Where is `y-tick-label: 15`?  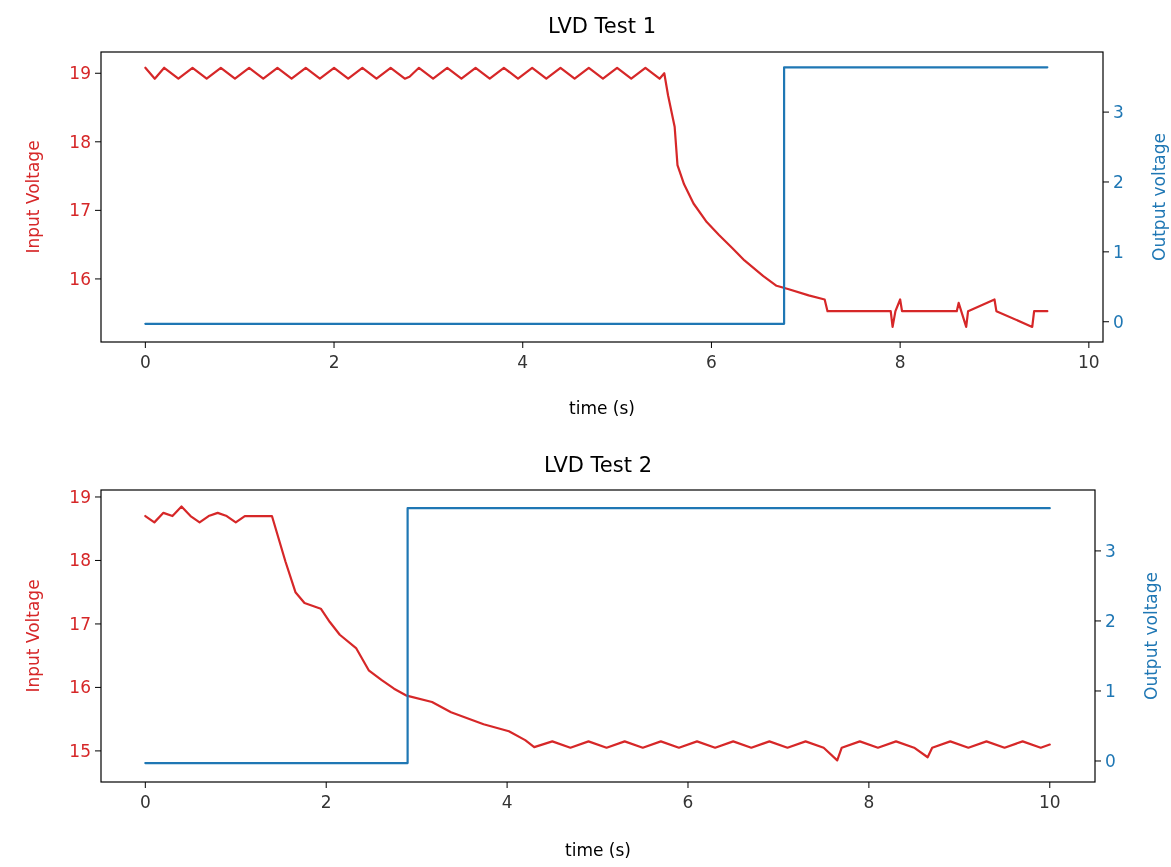 y-tick-label: 15 is located at coordinates (80, 750).